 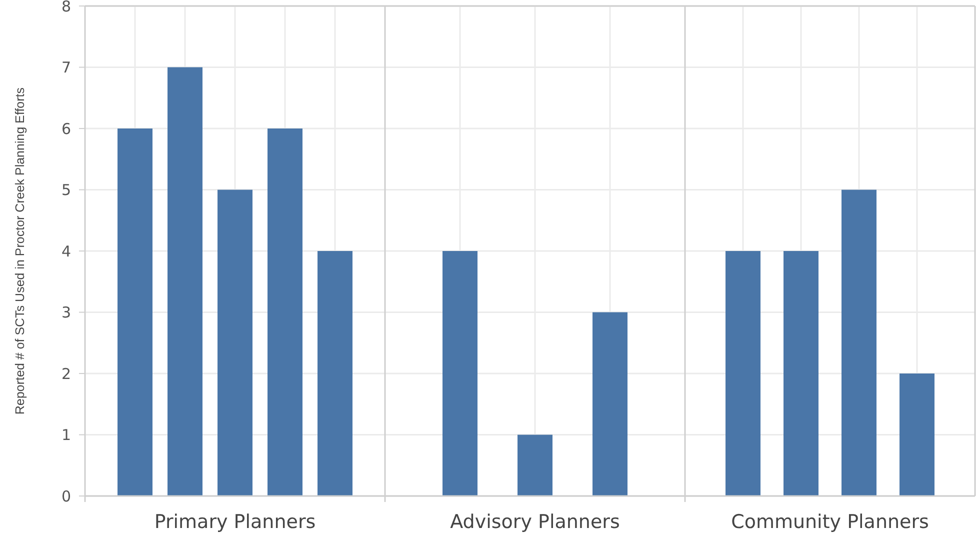 I want to click on y-tick-label: 1, so click(x=66, y=435).